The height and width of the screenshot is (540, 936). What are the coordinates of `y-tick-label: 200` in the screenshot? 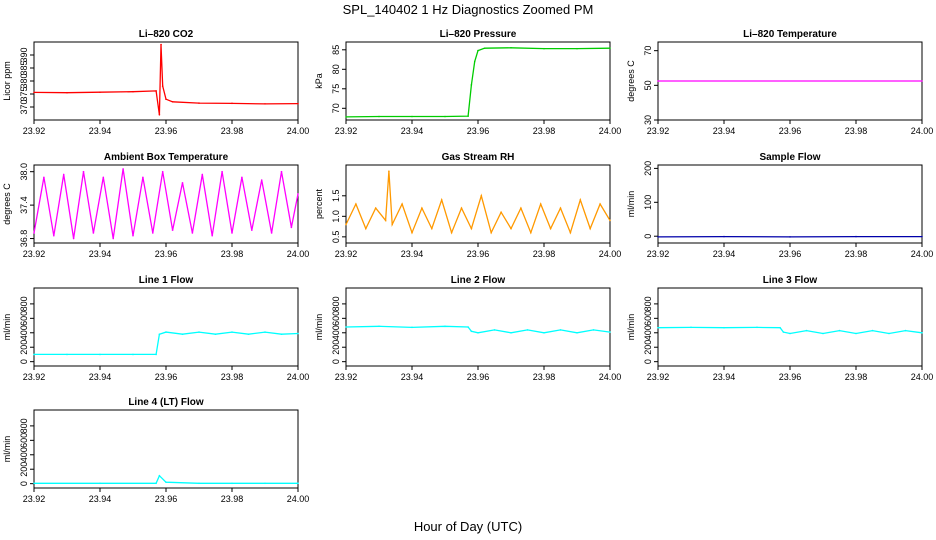 It's located at (648, 168).